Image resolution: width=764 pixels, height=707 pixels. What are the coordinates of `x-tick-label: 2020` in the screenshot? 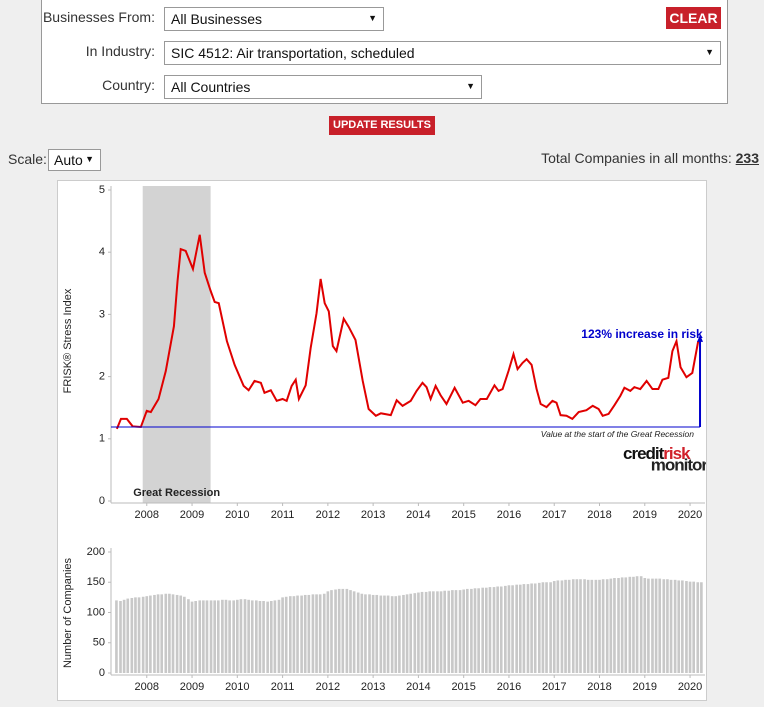 It's located at (690, 515).